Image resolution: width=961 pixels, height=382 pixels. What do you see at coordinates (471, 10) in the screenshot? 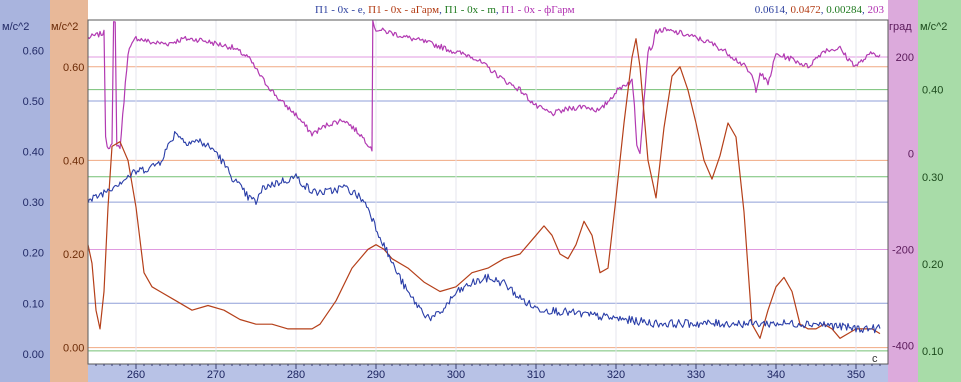
I see `title-part: П1 - 0x - m` at bounding box center [471, 10].